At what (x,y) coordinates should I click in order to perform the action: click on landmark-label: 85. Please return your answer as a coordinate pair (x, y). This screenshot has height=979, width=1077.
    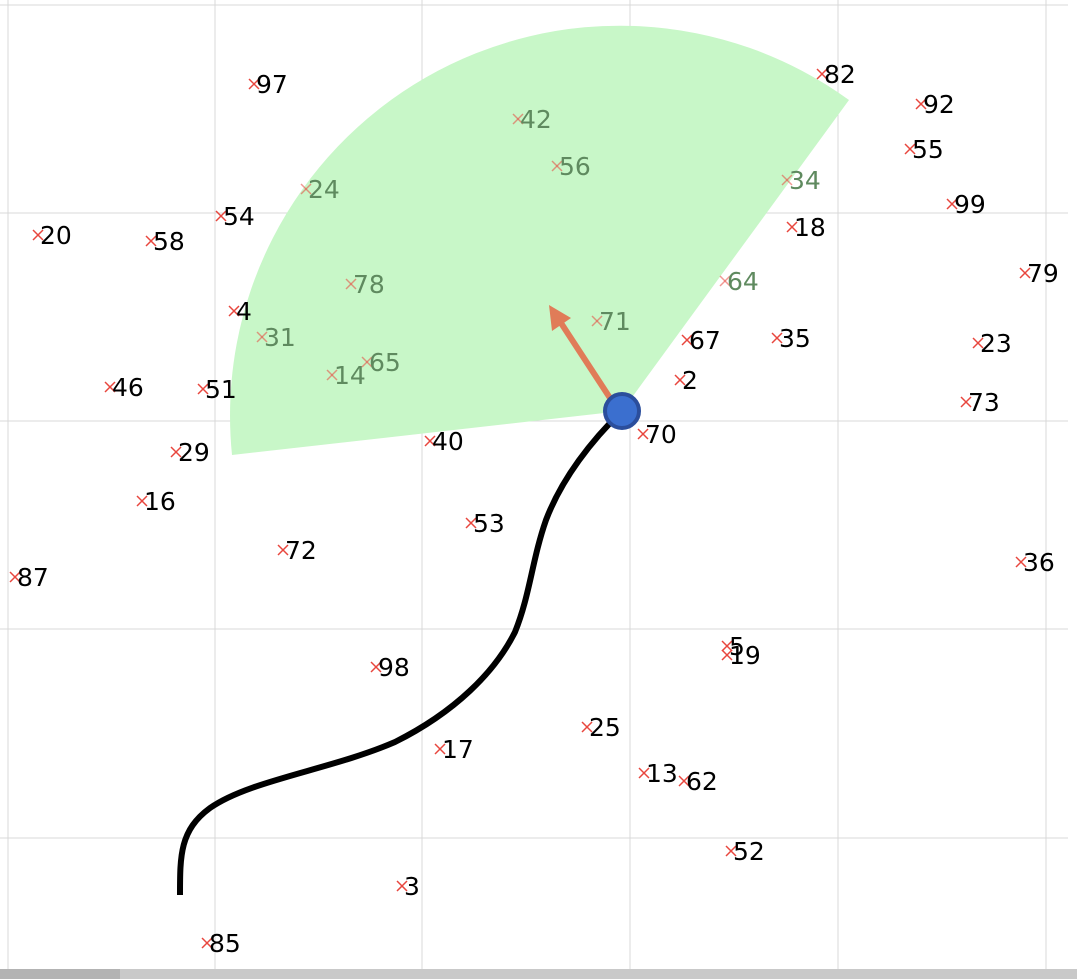
    Looking at the image, I should click on (225, 943).